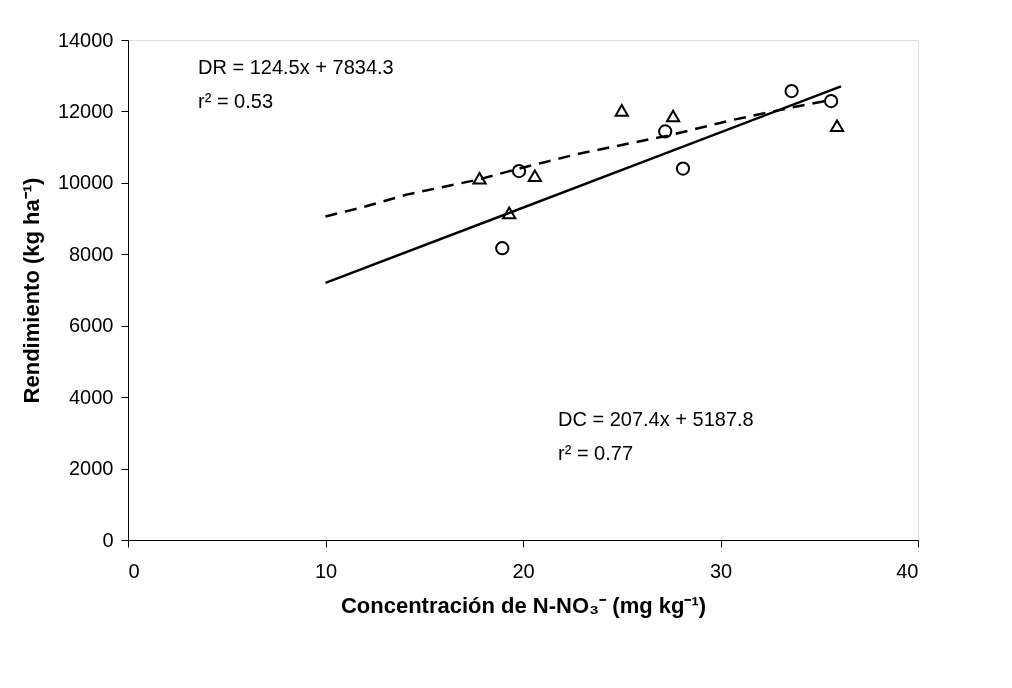 This screenshot has width=1012, height=688. What do you see at coordinates (85, 182) in the screenshot?
I see `y-tick-label: 10000` at bounding box center [85, 182].